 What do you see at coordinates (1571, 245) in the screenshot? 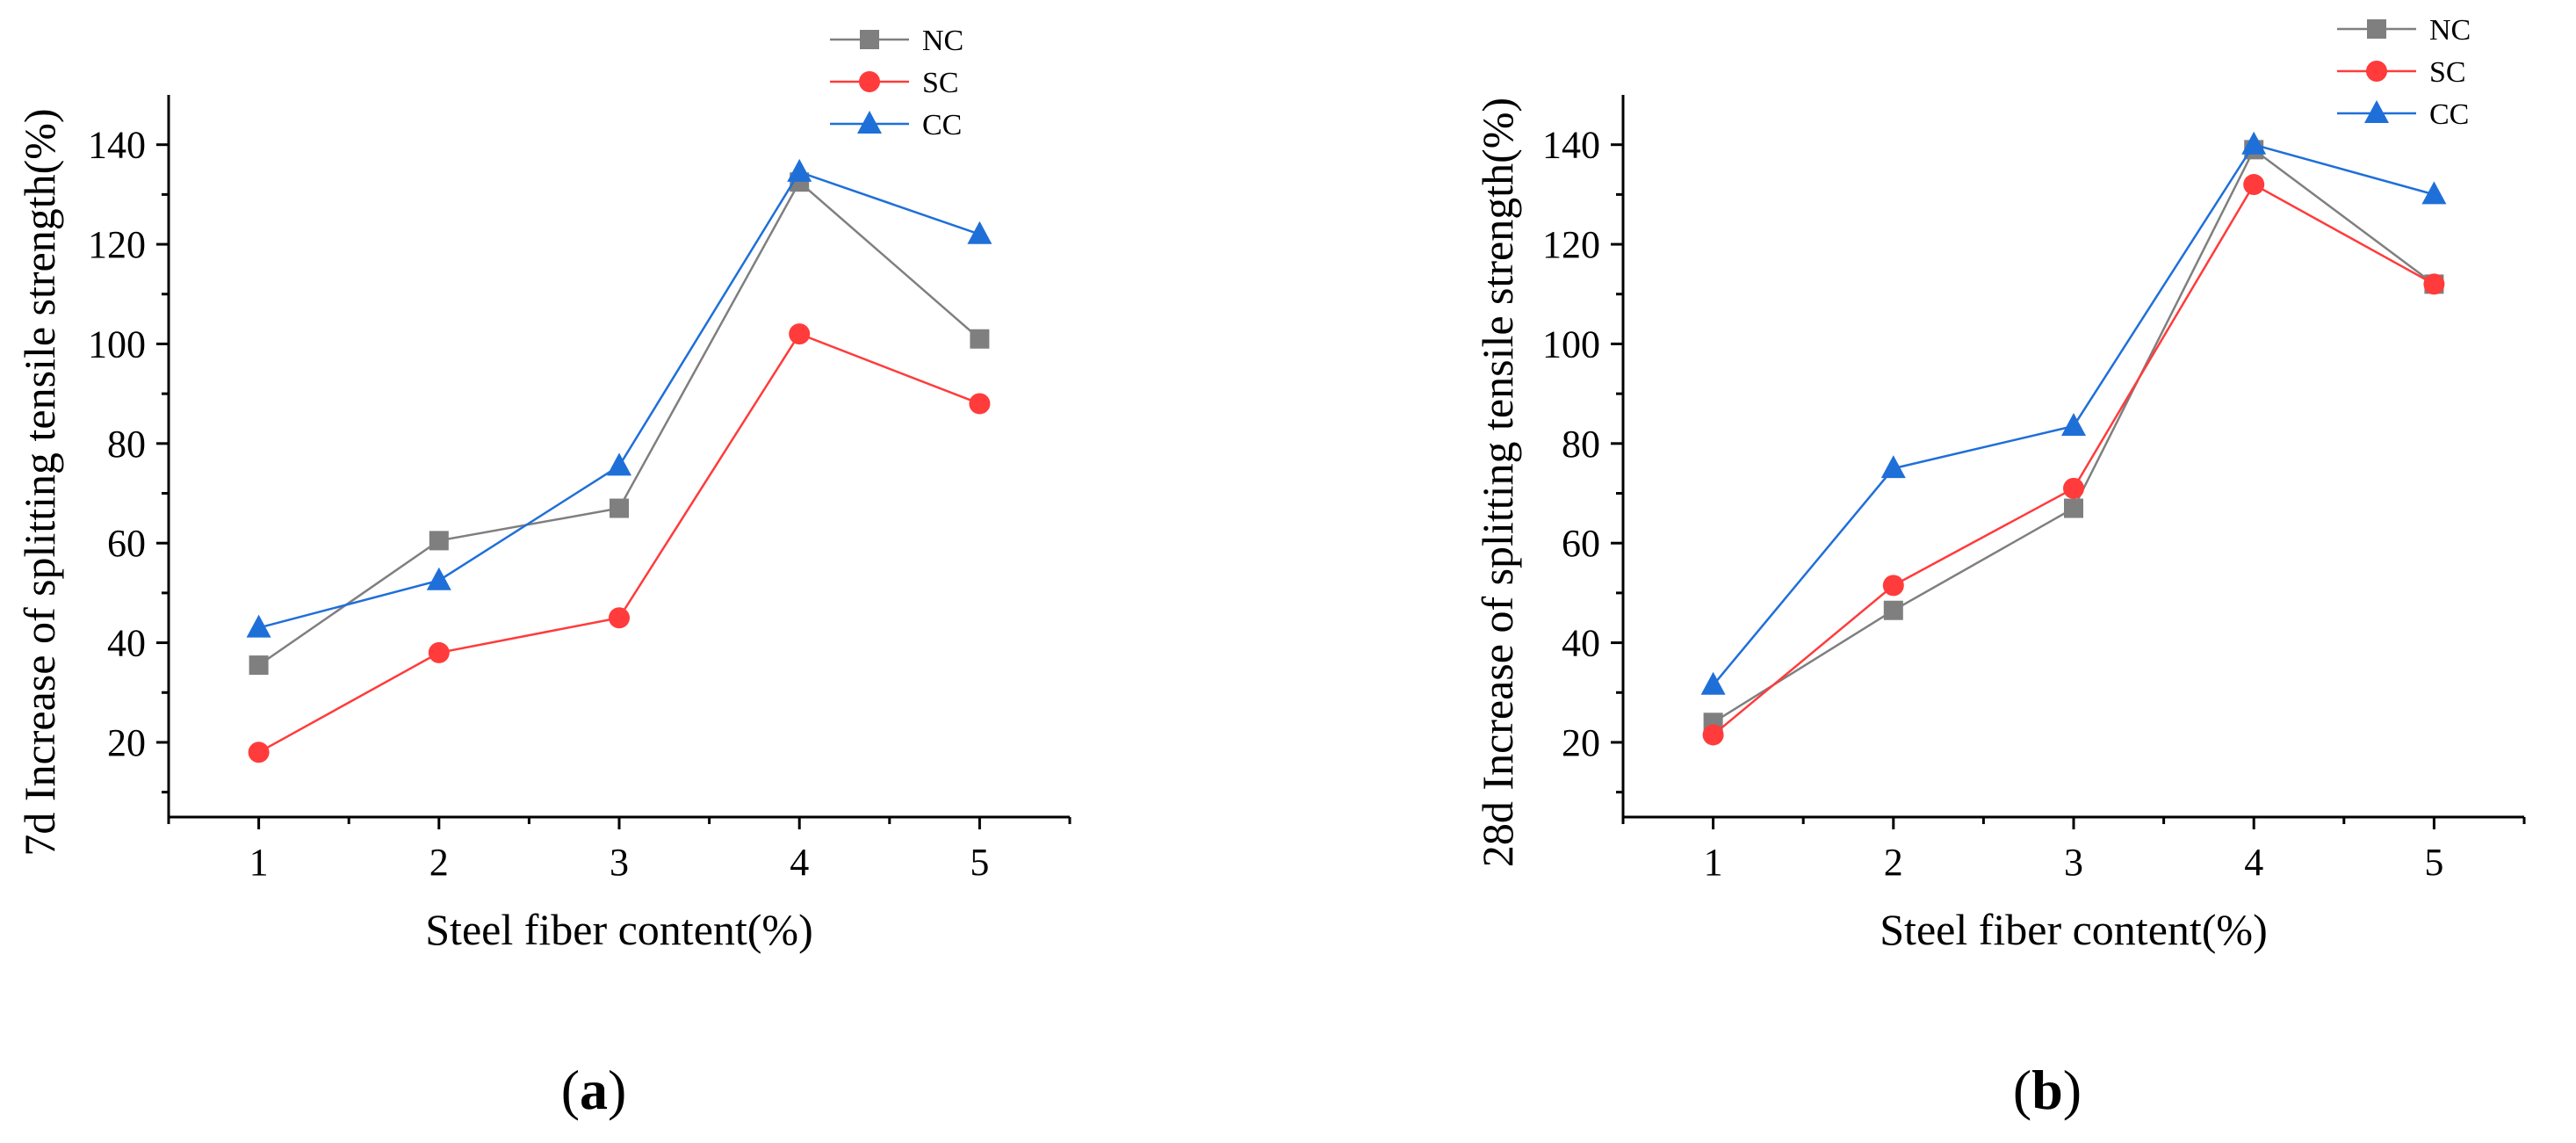
I see `panel-b-y-tick-label: 120` at bounding box center [1571, 245].